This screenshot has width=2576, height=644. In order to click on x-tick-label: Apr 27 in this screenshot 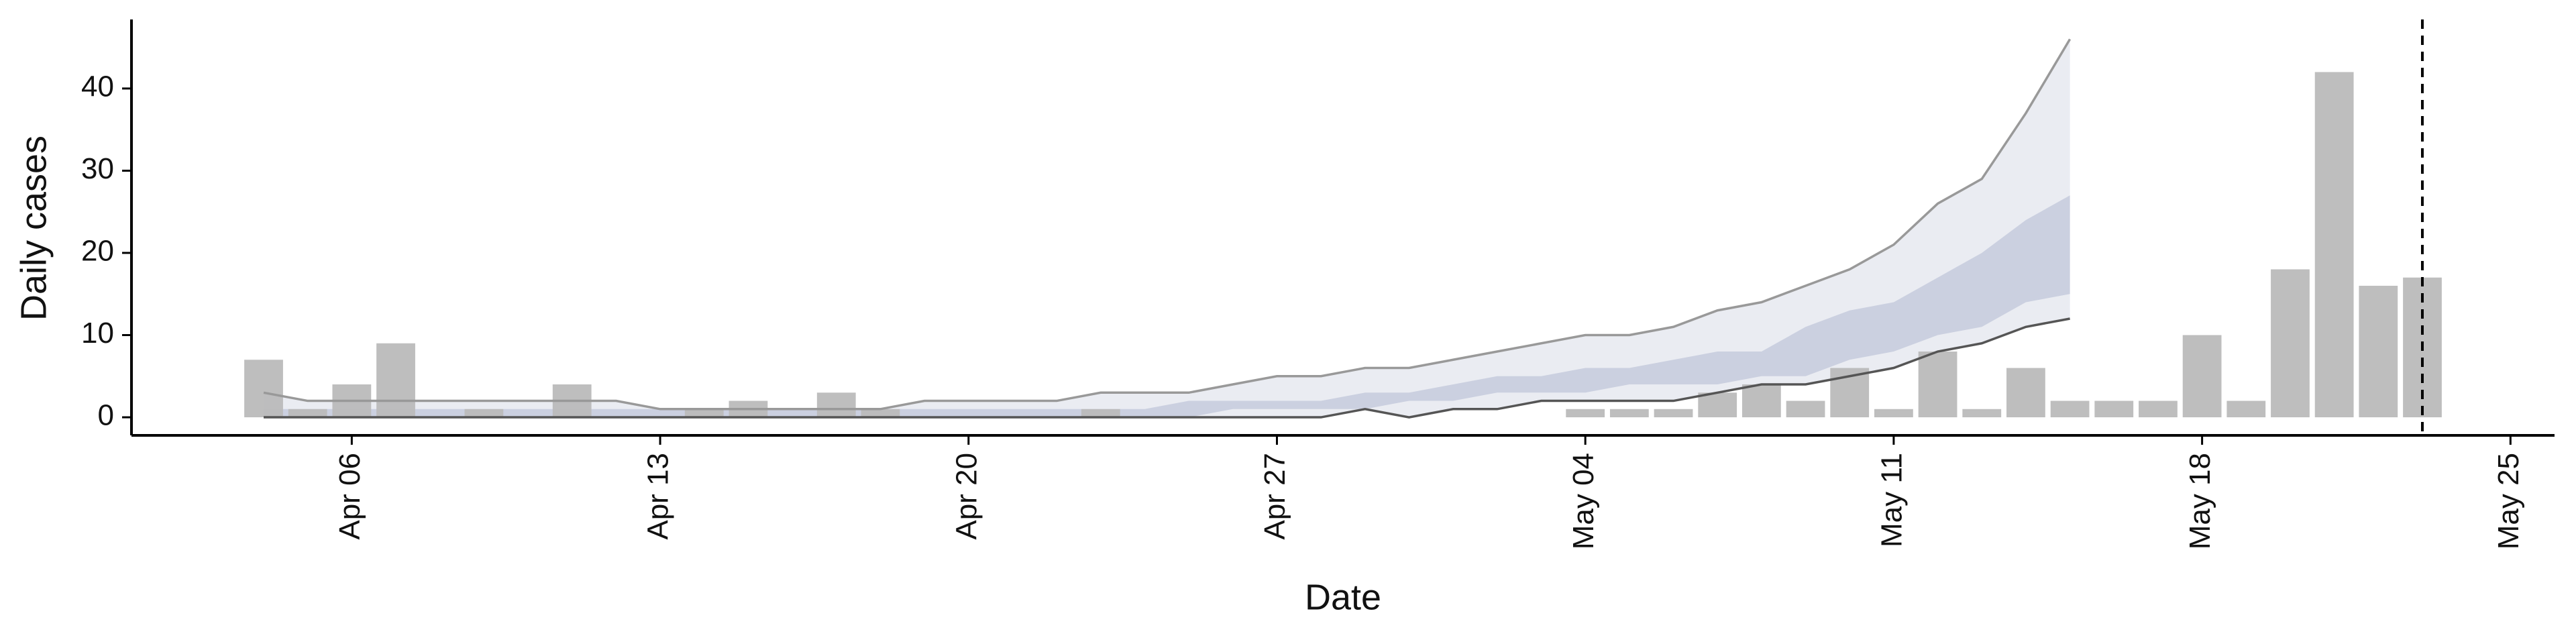, I will do `click(1274, 496)`.